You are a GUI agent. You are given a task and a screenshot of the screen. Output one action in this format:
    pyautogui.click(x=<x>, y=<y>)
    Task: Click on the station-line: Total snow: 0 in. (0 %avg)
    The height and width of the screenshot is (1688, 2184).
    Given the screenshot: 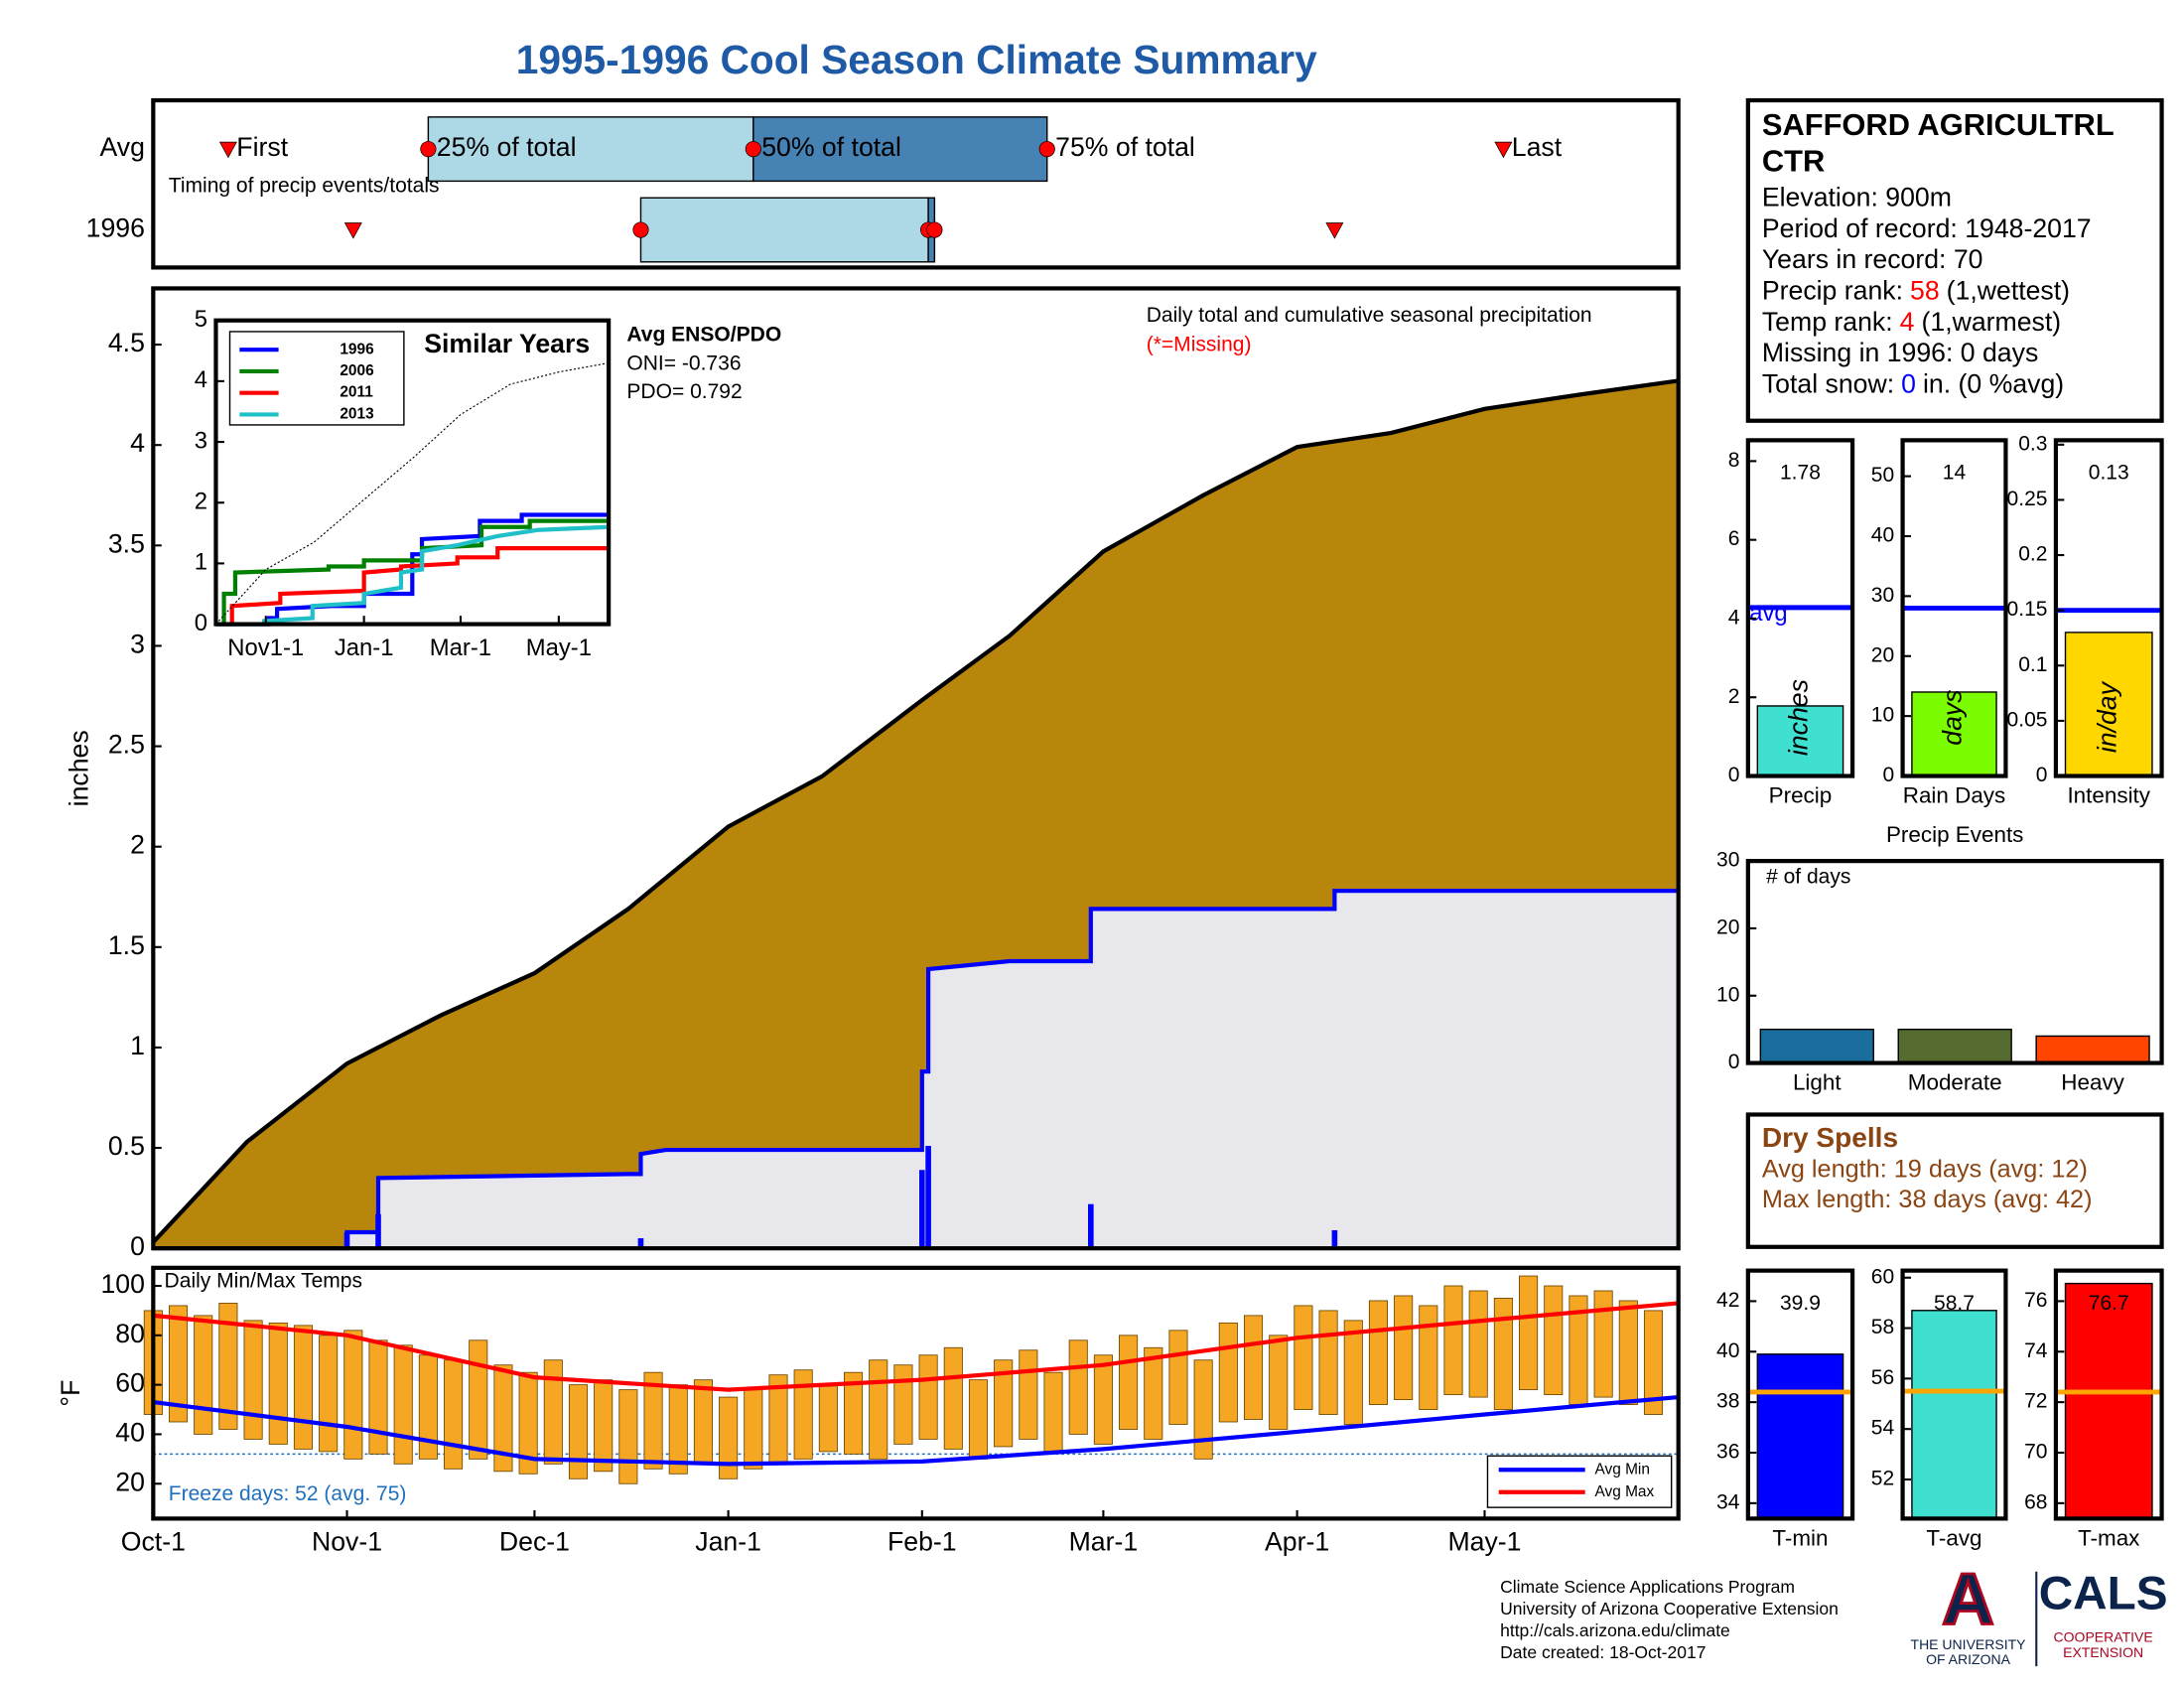 What is the action you would take?
    pyautogui.click(x=1913, y=383)
    